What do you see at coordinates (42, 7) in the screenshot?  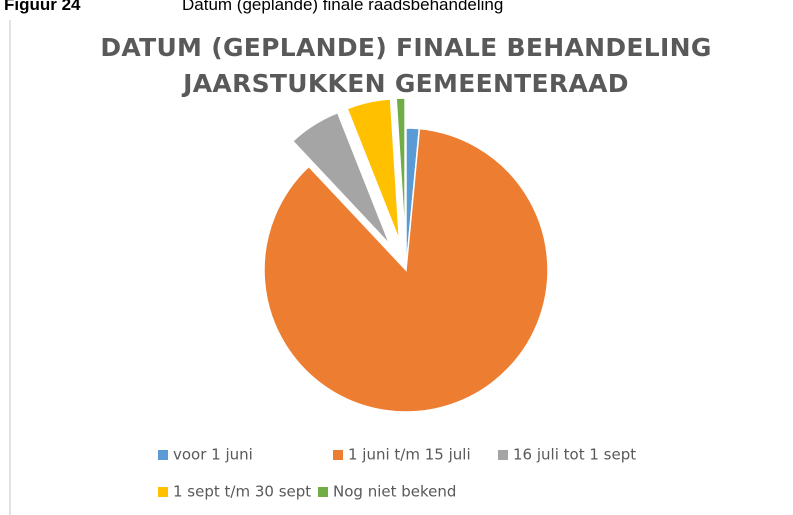 I see `caption-label: Figuur 24` at bounding box center [42, 7].